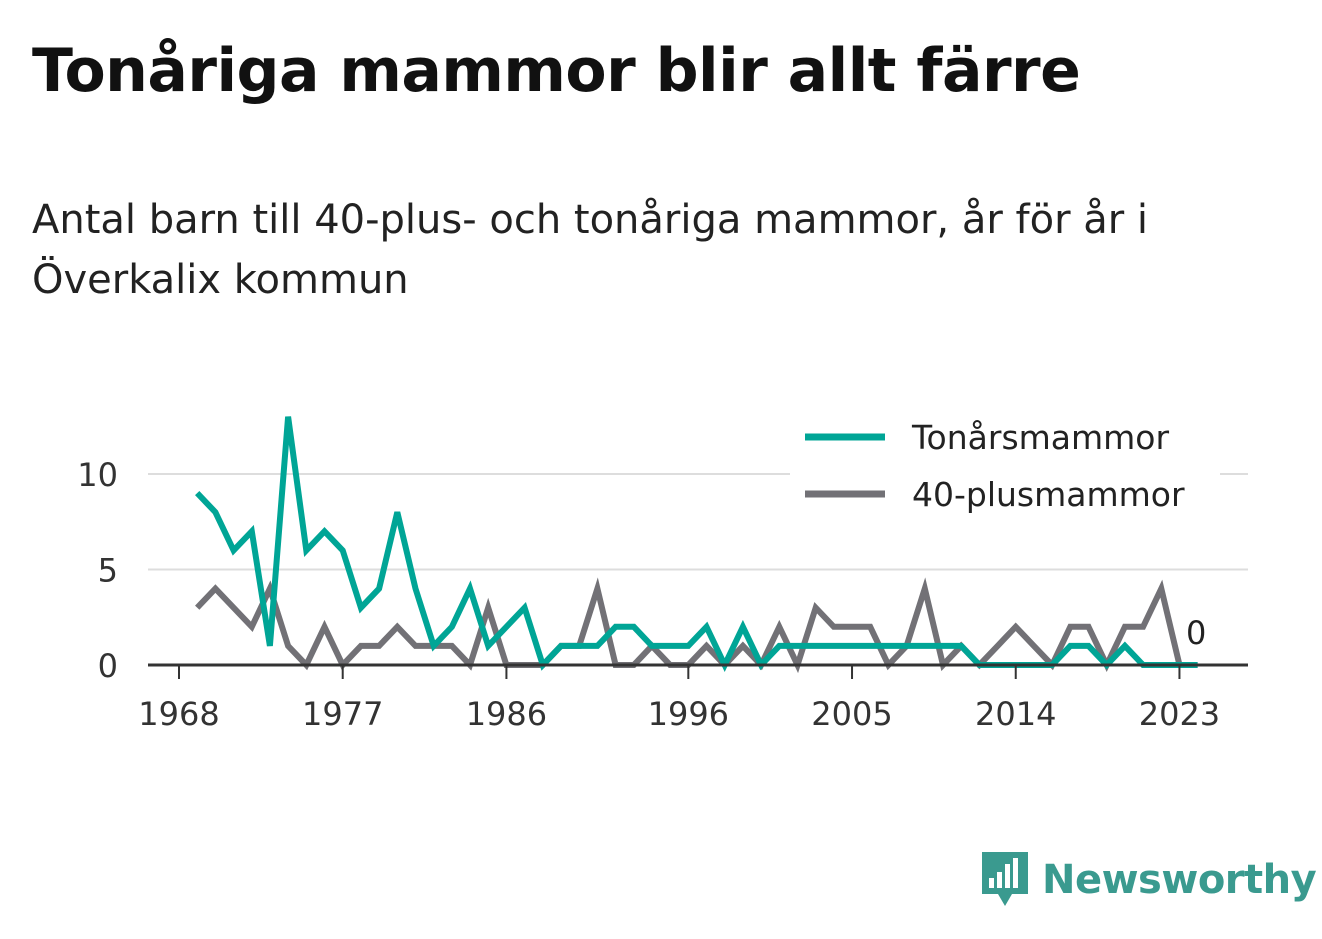 The image size is (1322, 939). Describe the element at coordinates (108, 571) in the screenshot. I see `y-tick-label-5: 5` at that location.